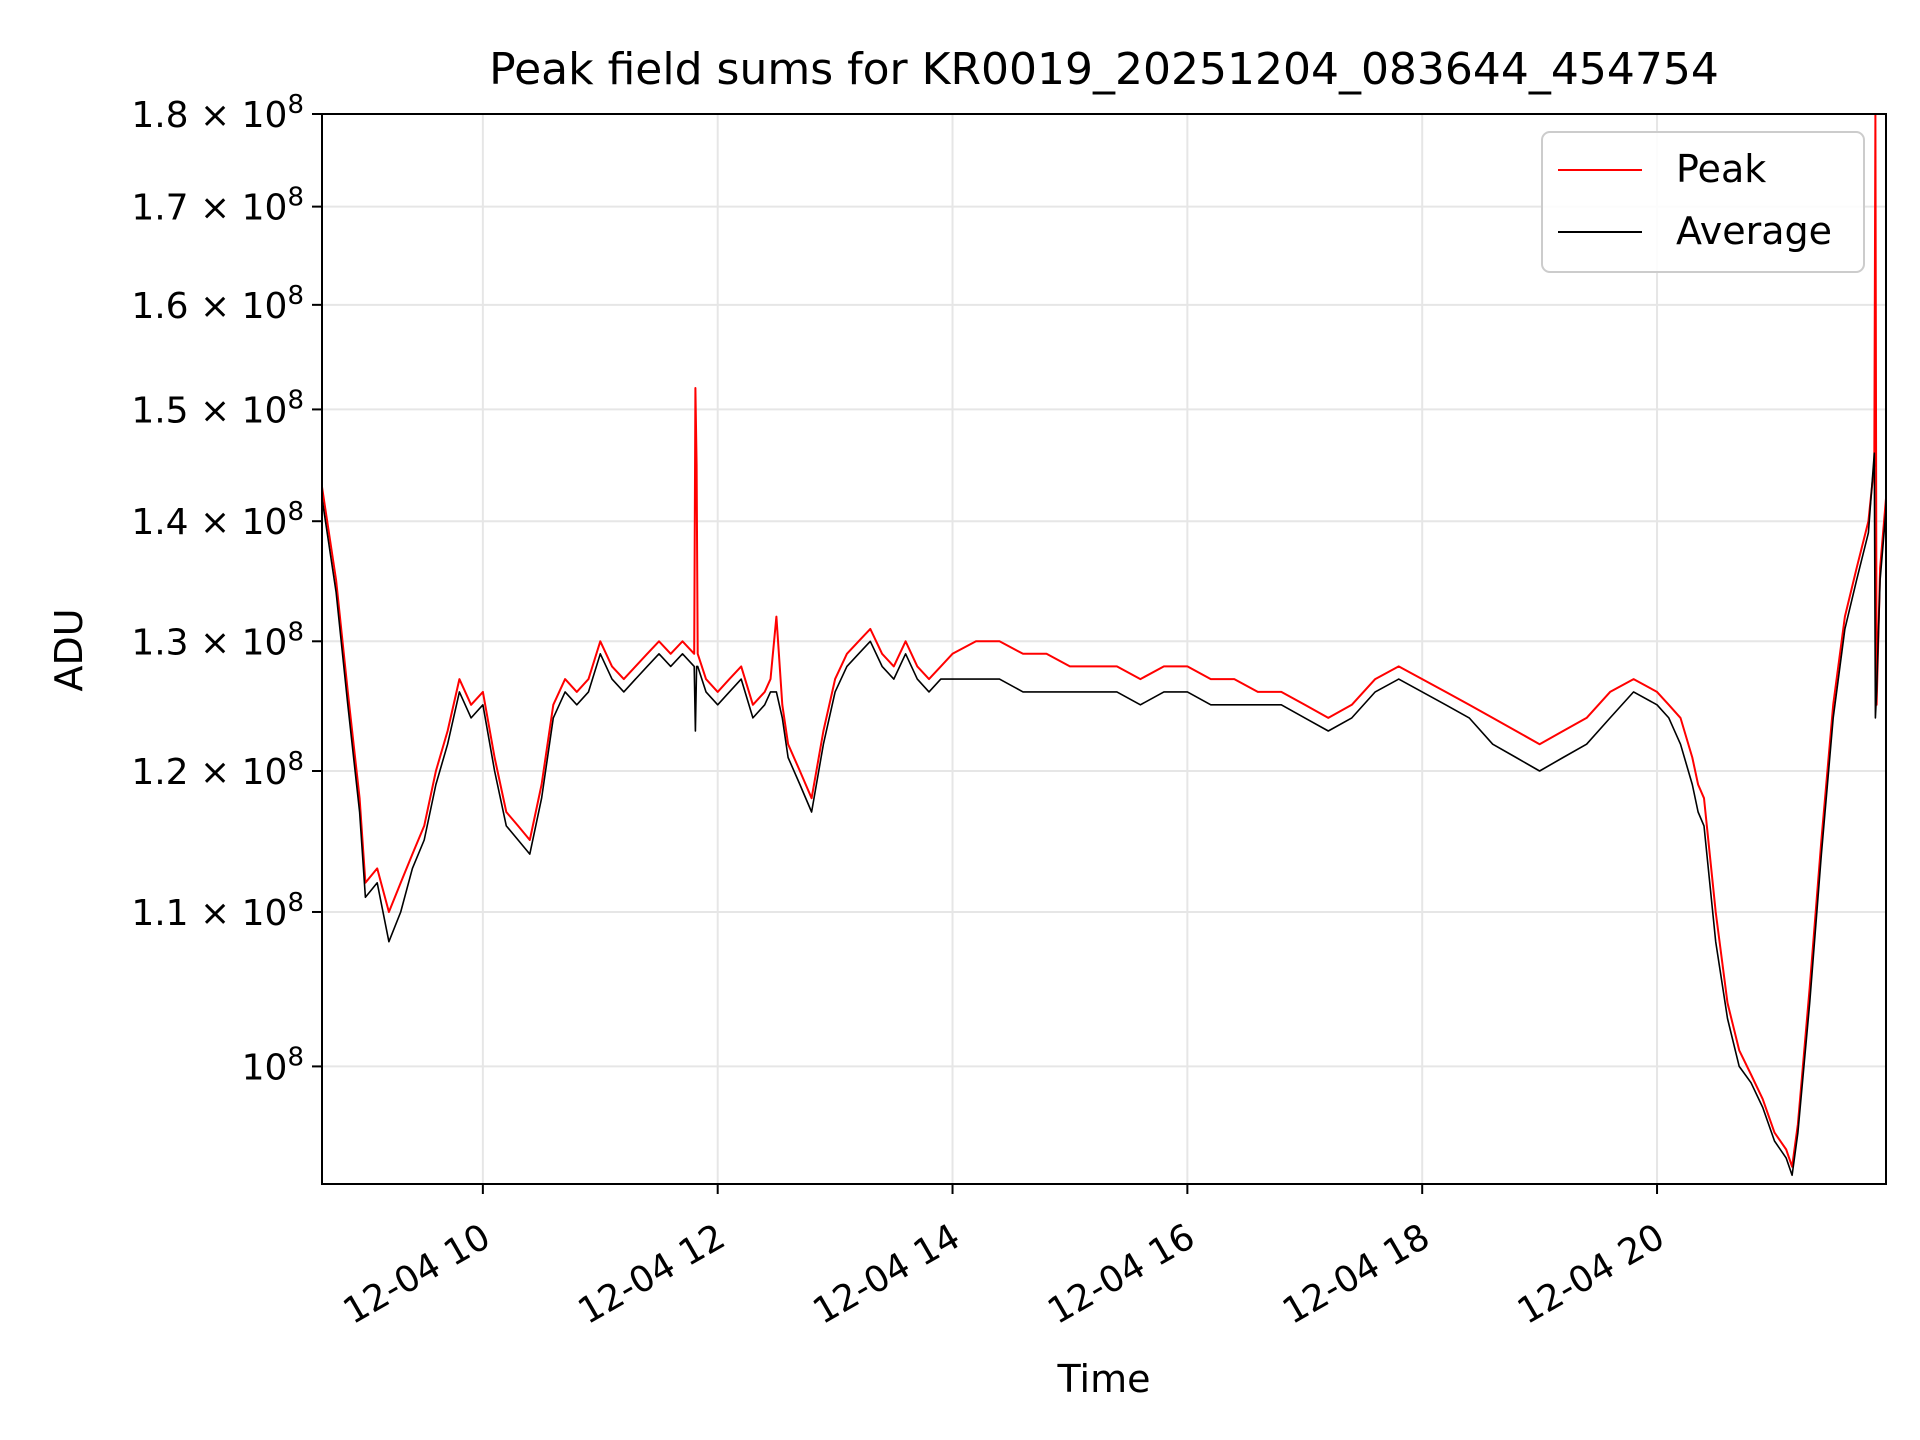  Describe the element at coordinates (1721, 169) in the screenshot. I see `legend-label-peak: Peak` at that location.